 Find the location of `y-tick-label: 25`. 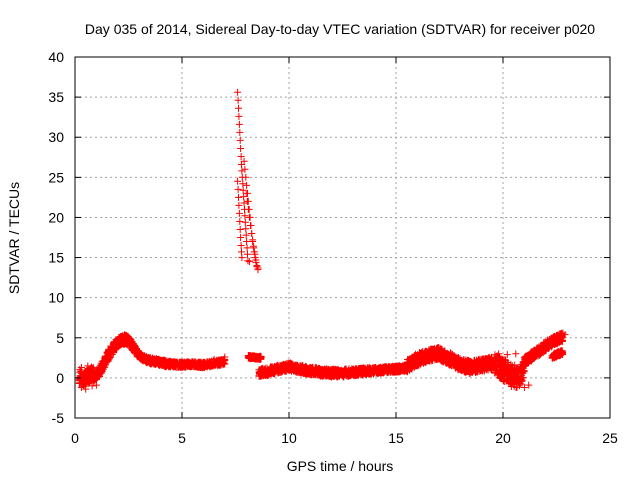

y-tick-label: 25 is located at coordinates (56, 177).